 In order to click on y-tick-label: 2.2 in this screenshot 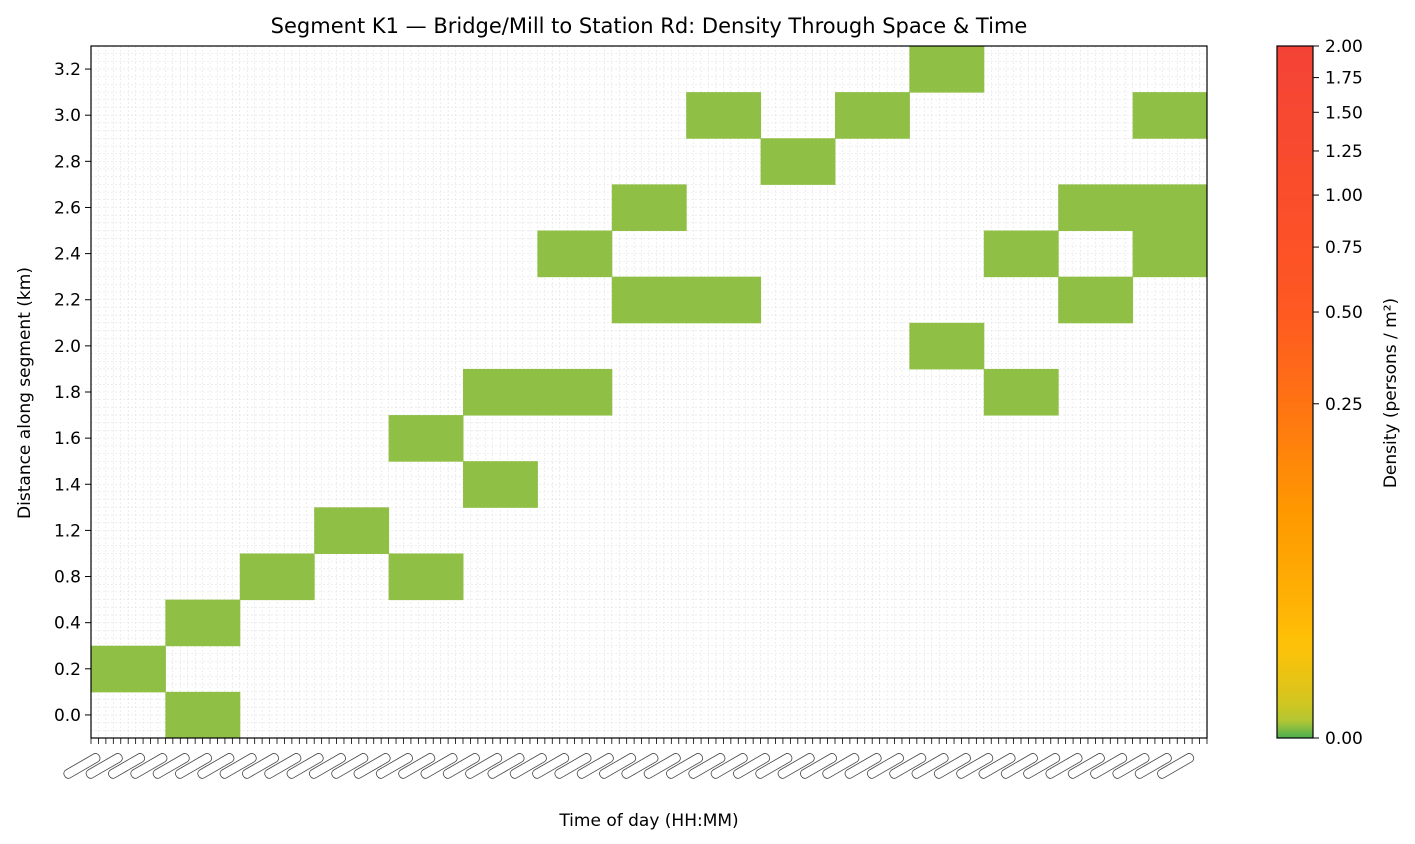, I will do `click(67, 301)`.